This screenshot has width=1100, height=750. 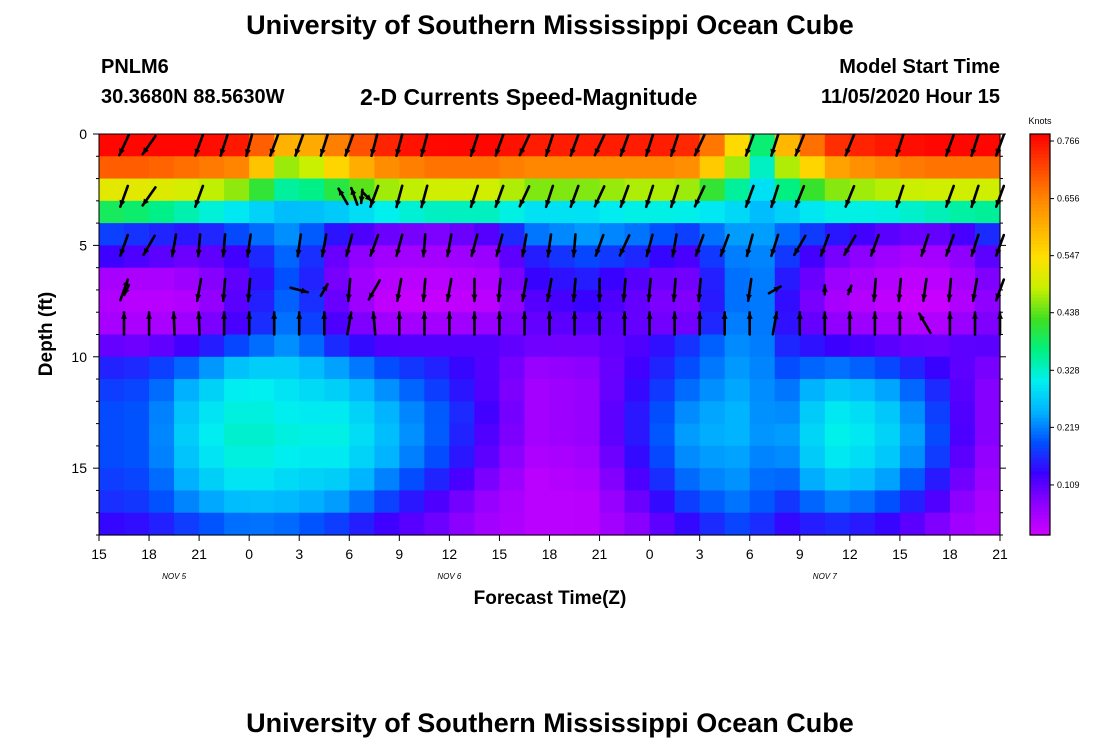 What do you see at coordinates (919, 67) in the screenshot?
I see `model-start-label: Model Start Time` at bounding box center [919, 67].